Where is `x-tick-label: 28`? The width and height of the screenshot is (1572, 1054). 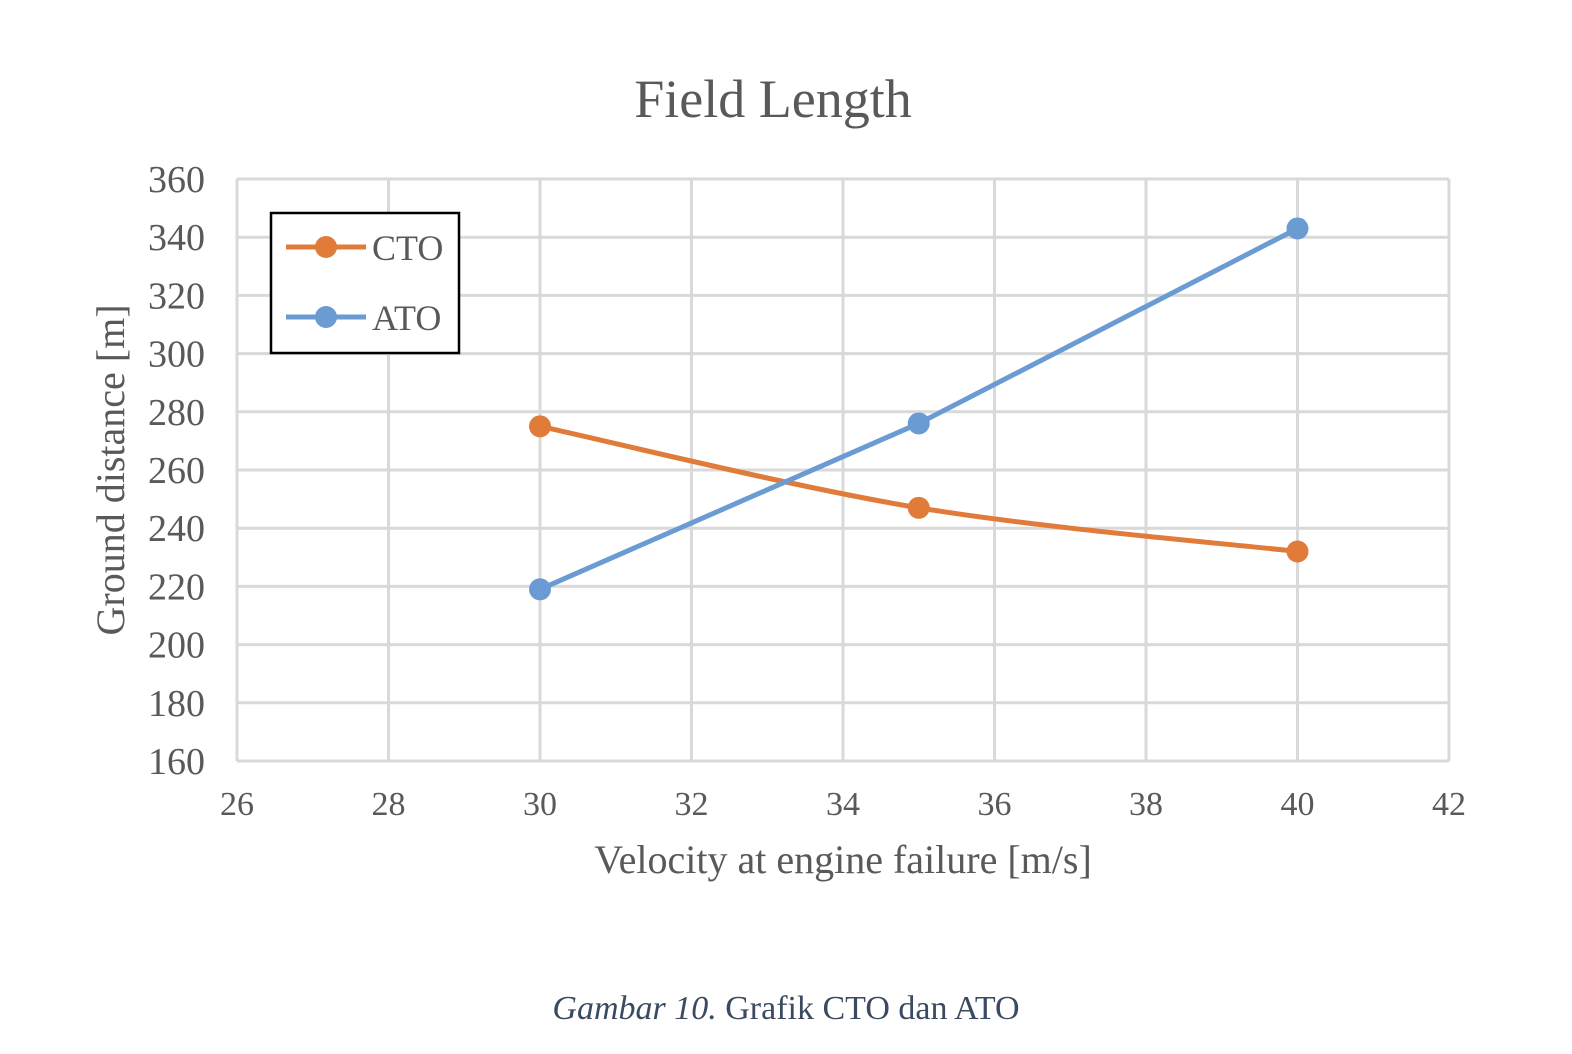 x-tick-label: 28 is located at coordinates (389, 804).